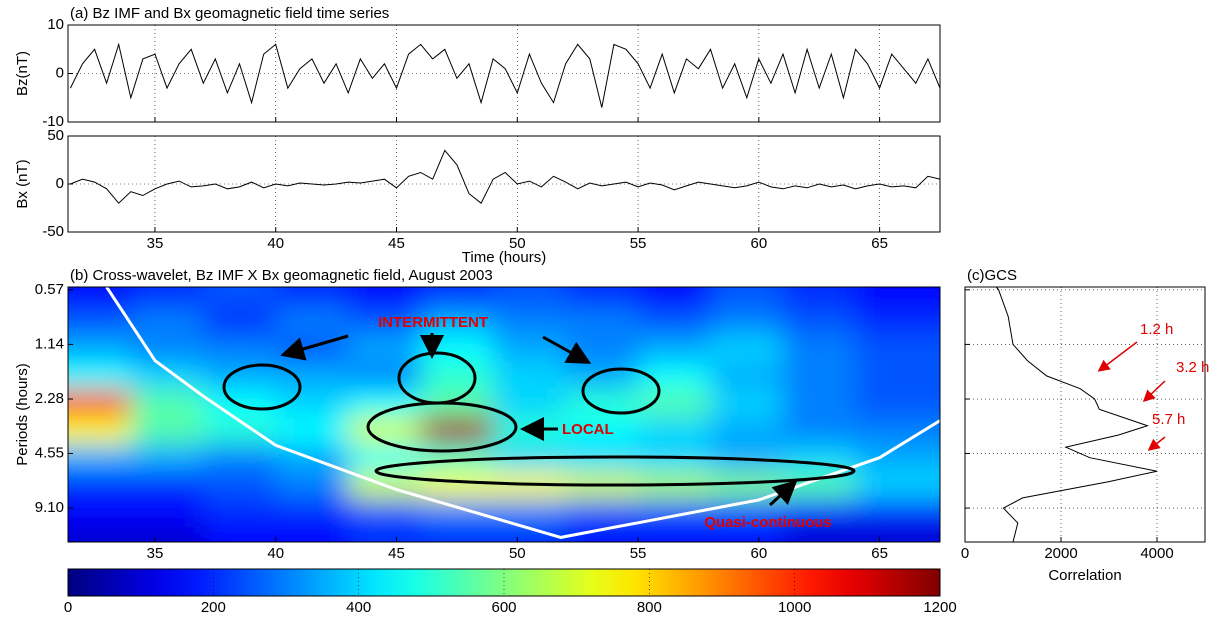 The width and height of the screenshot is (1215, 622). I want to click on annotation-label: LOCAL, so click(588, 429).